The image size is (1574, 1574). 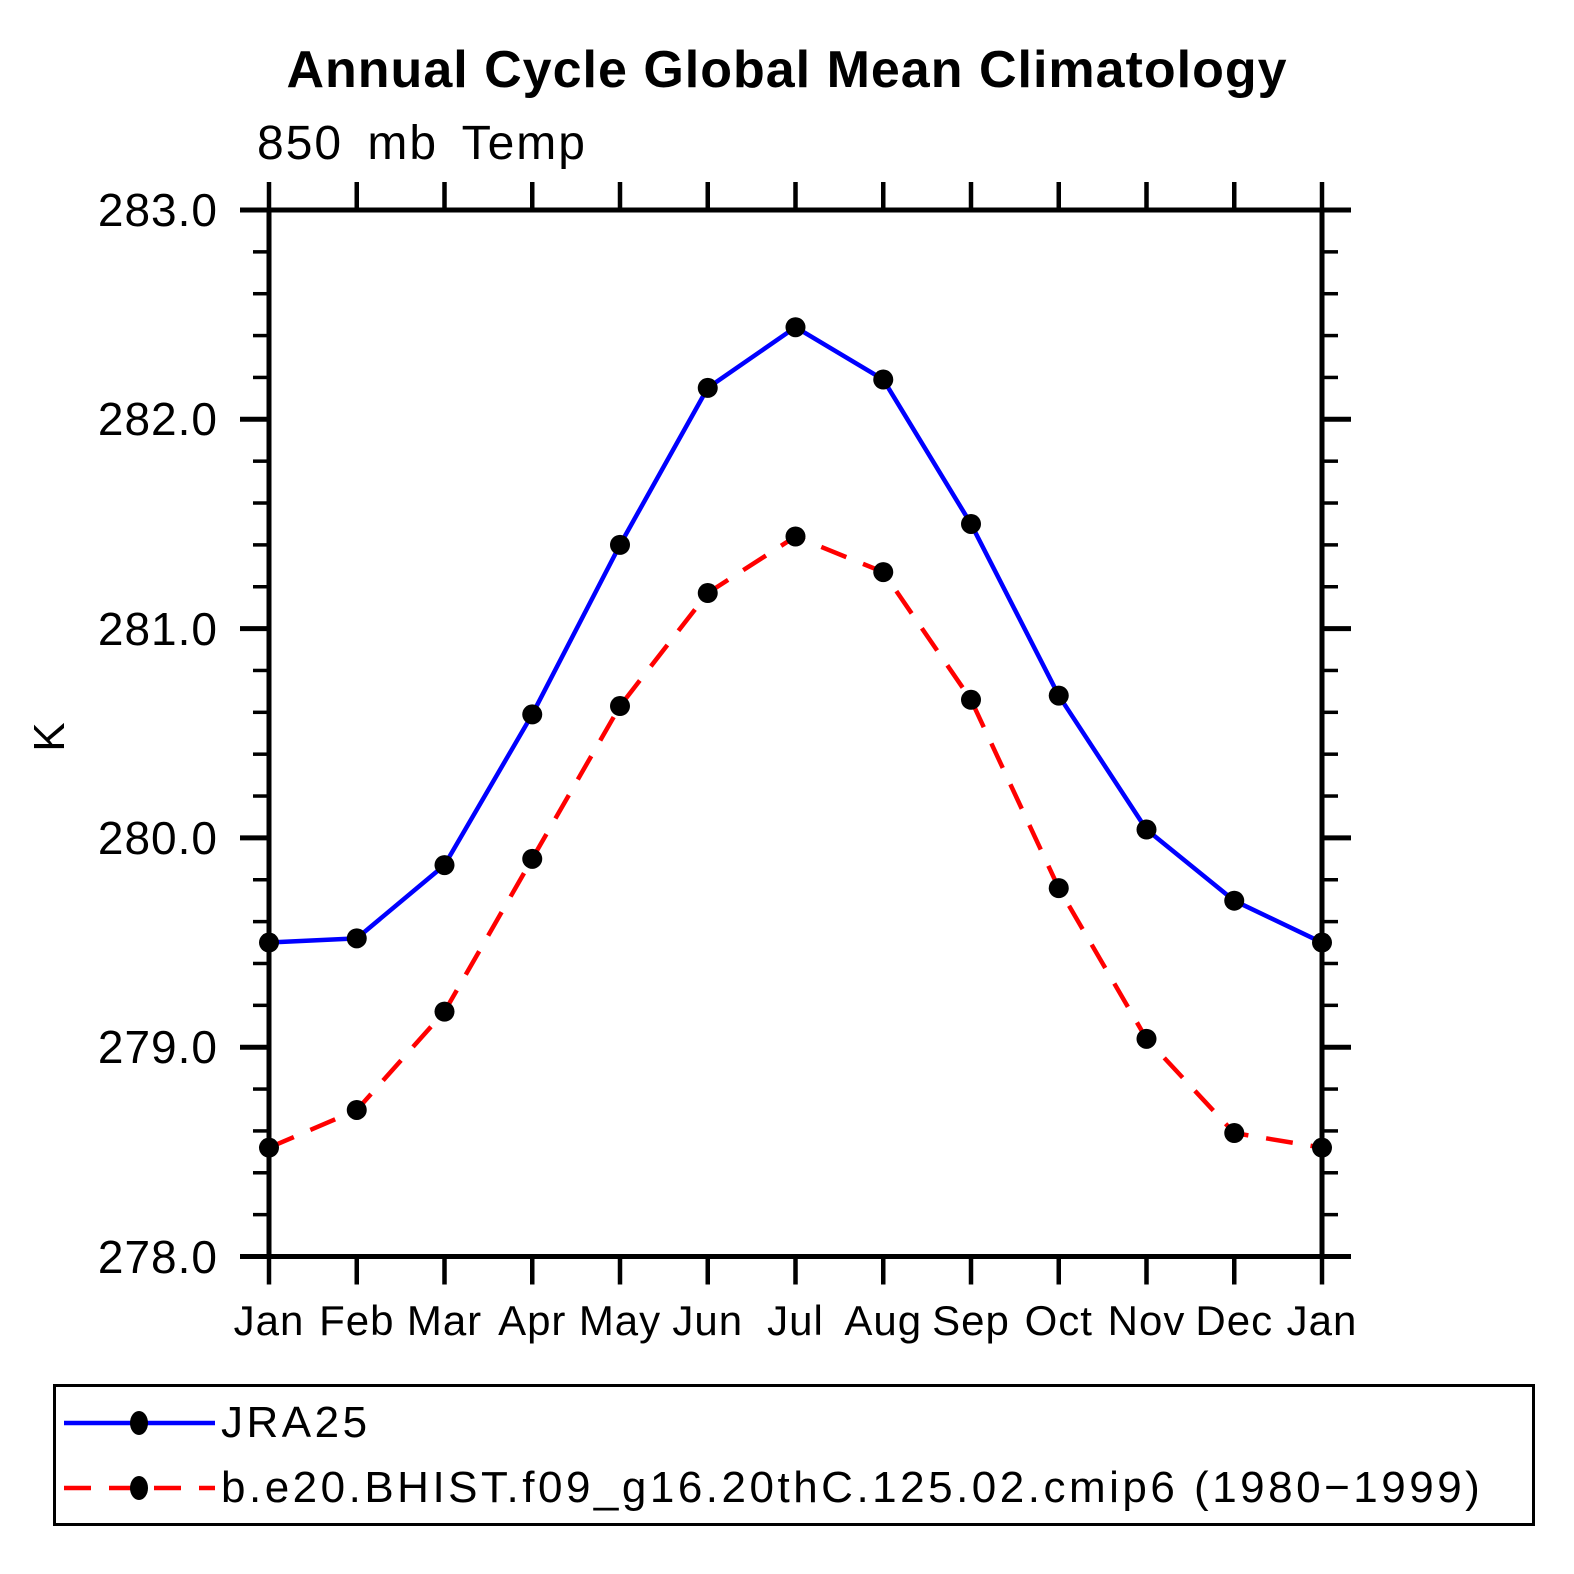 What do you see at coordinates (708, 1320) in the screenshot?
I see `x-axis-tick-label: Jun` at bounding box center [708, 1320].